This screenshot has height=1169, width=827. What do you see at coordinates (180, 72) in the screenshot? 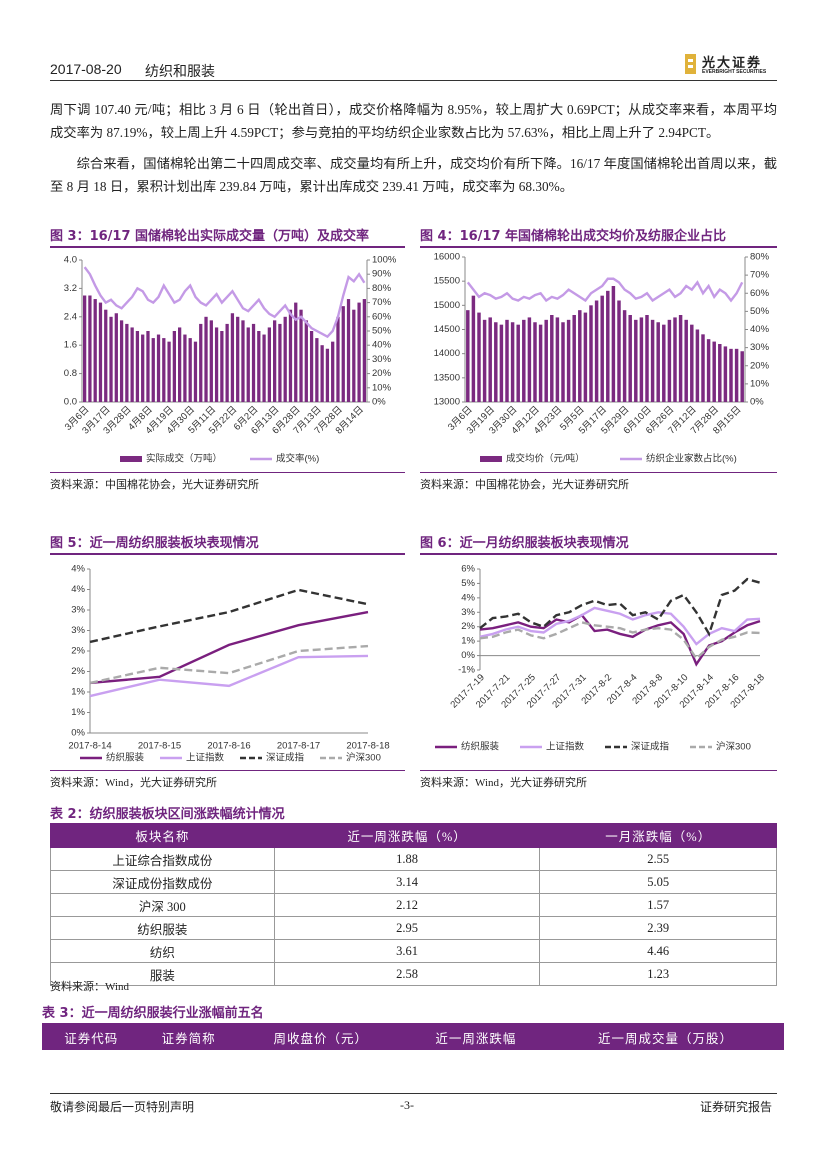
I see `header-sector: 纺织和服装` at bounding box center [180, 72].